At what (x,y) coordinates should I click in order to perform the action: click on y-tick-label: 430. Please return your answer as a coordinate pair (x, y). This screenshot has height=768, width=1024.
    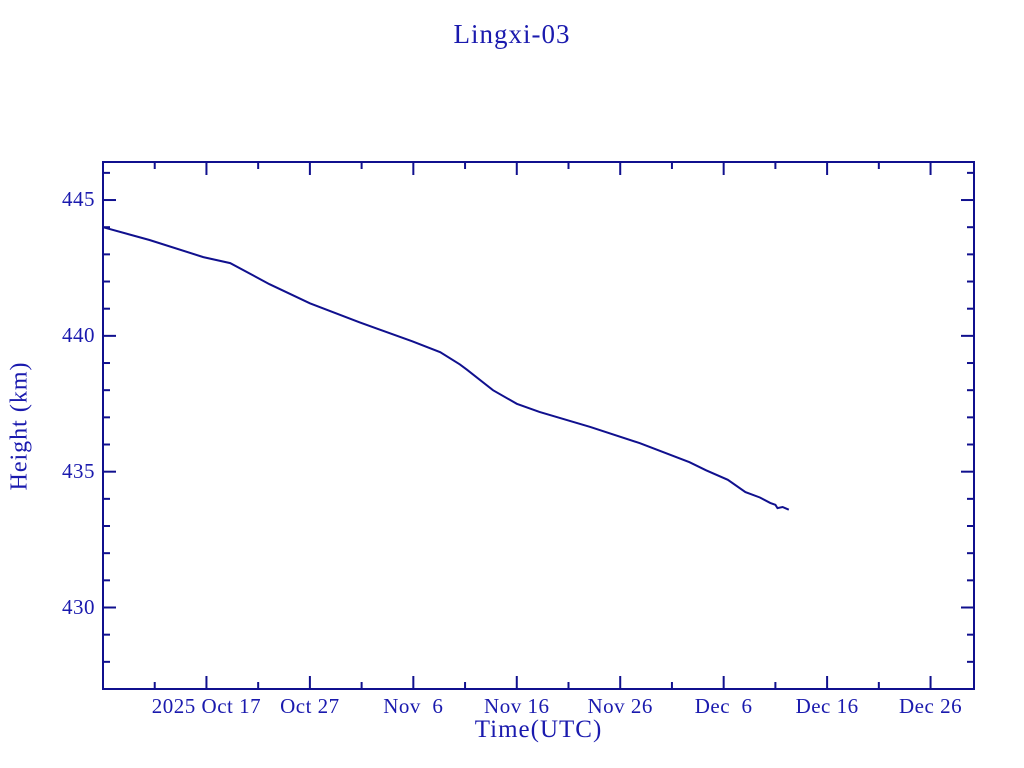
    Looking at the image, I should click on (78, 606).